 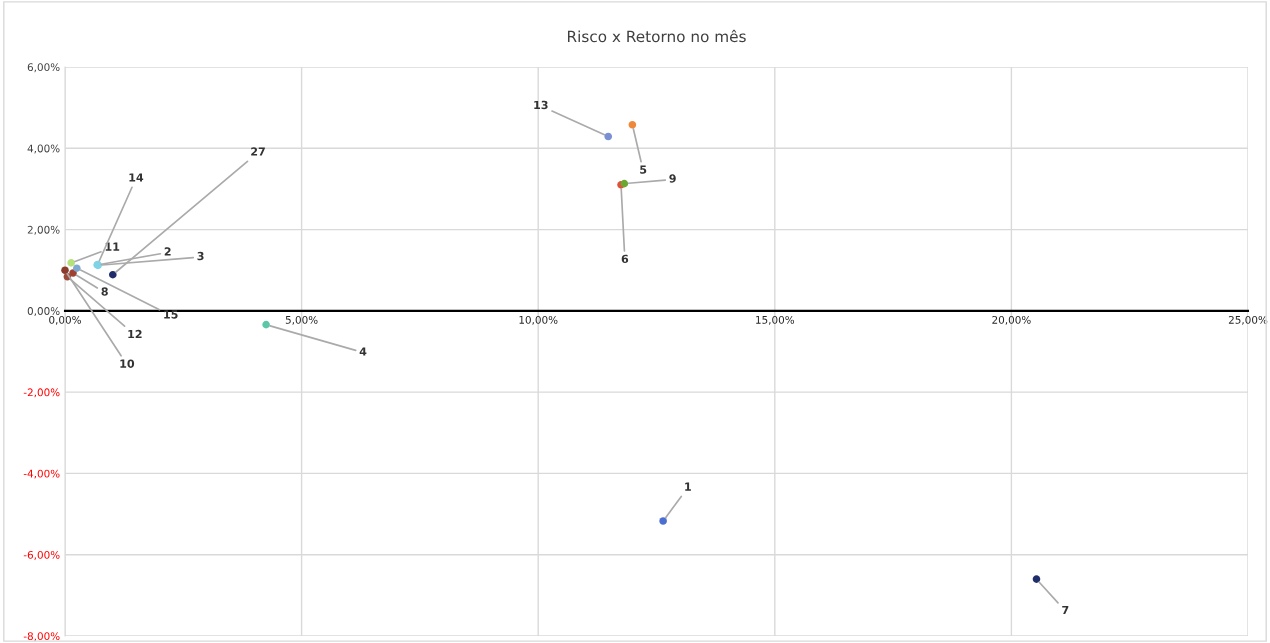 What do you see at coordinates (43, 230) in the screenshot?
I see `y-tick-label: 2,00%` at bounding box center [43, 230].